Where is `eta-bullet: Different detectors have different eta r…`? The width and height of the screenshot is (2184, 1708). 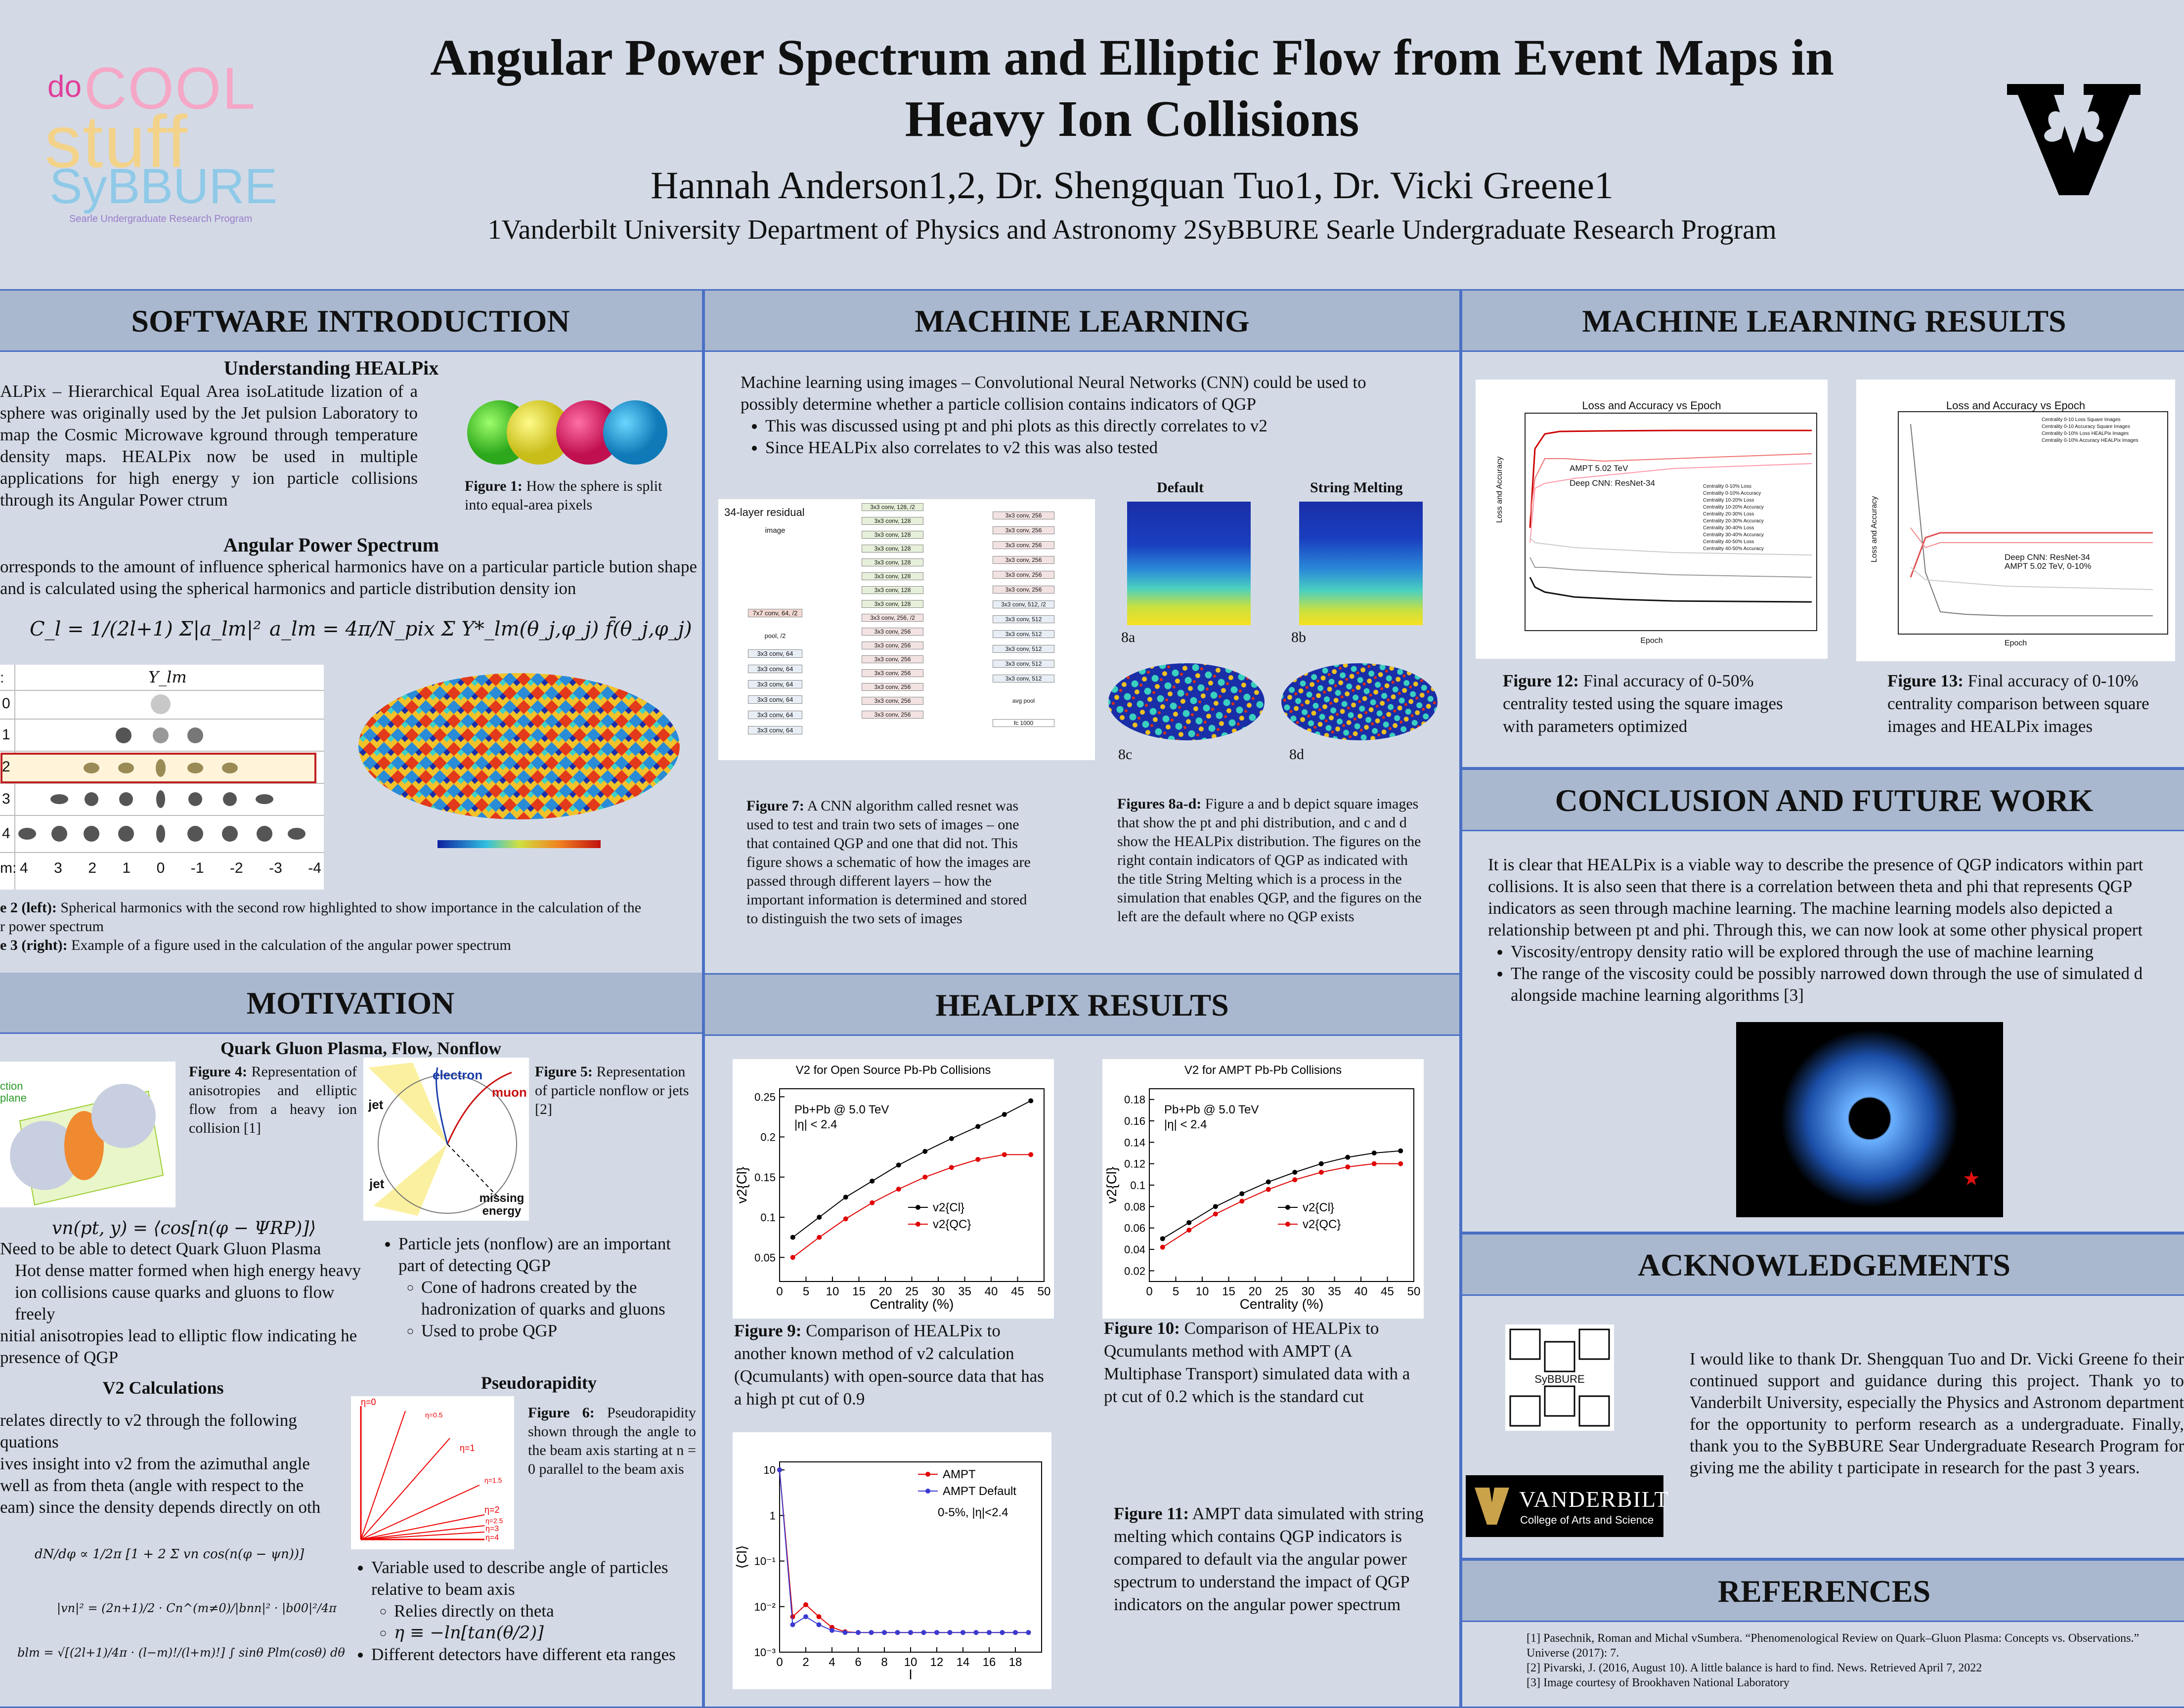 eta-bullet: Different detectors have different eta r… is located at coordinates (533, 1654).